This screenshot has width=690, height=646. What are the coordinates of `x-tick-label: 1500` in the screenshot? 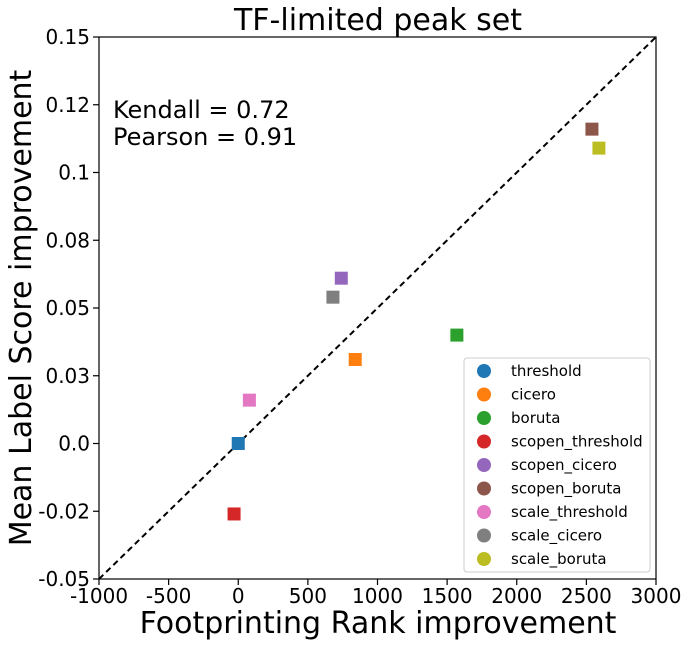 It's located at (447, 596).